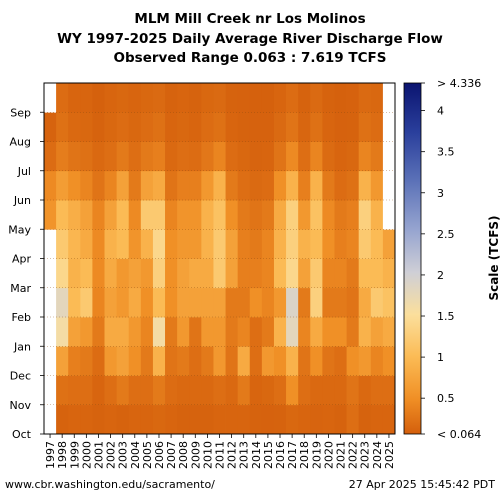 Image resolution: width=500 pixels, height=500 pixels. What do you see at coordinates (171, 455) in the screenshot?
I see `year-tick-label: 2007` at bounding box center [171, 455].